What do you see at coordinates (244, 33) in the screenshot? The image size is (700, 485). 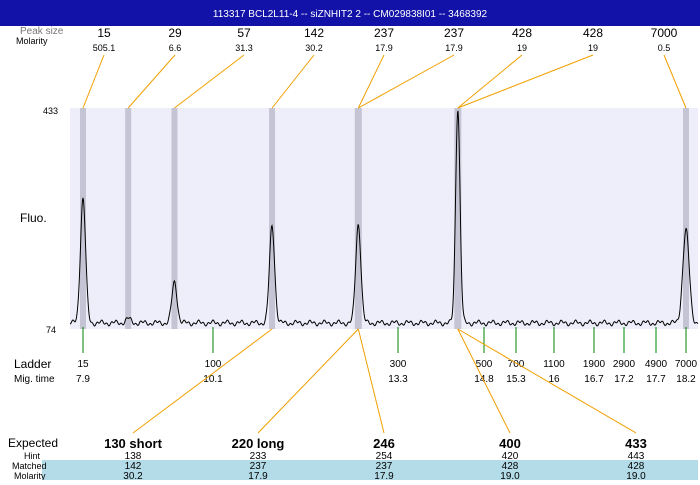 I see `peak-size-label: 57` at bounding box center [244, 33].